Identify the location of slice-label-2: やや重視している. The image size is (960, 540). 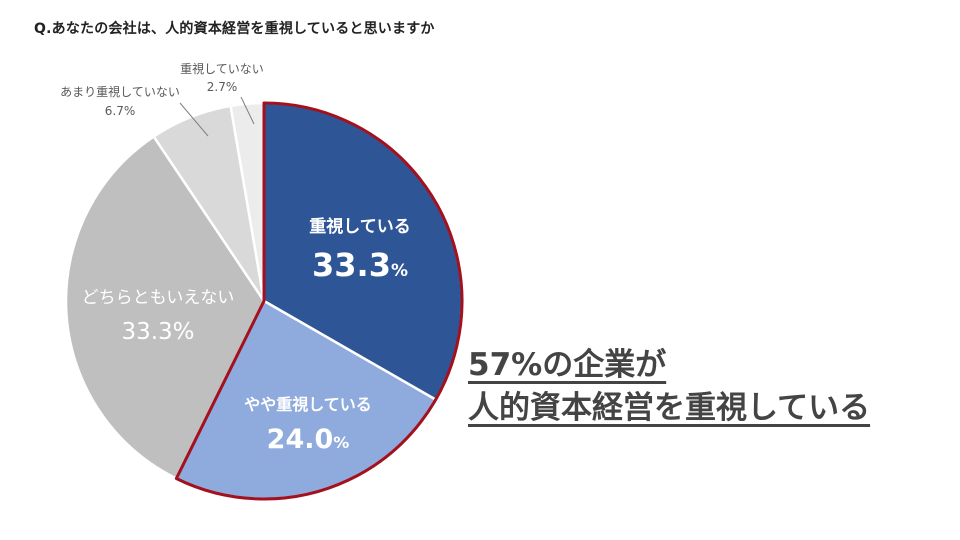
(308, 404).